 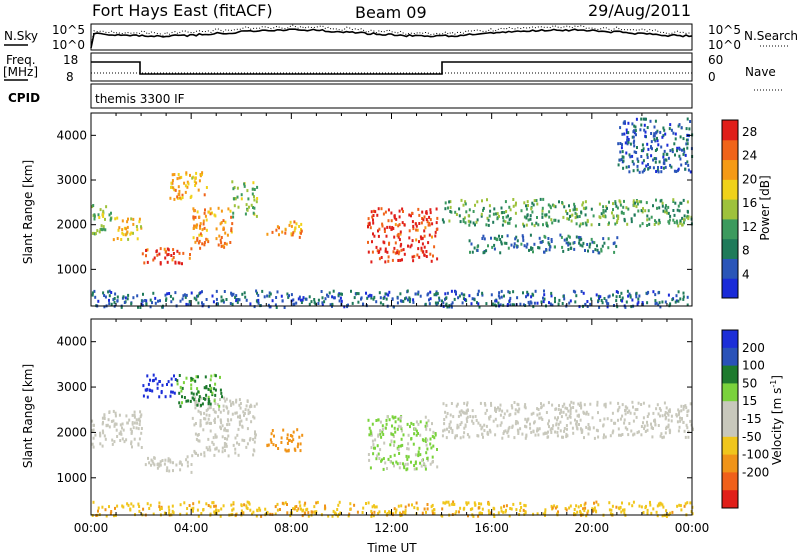 I want to click on nsky-label: N.Sky, so click(x=21, y=36).